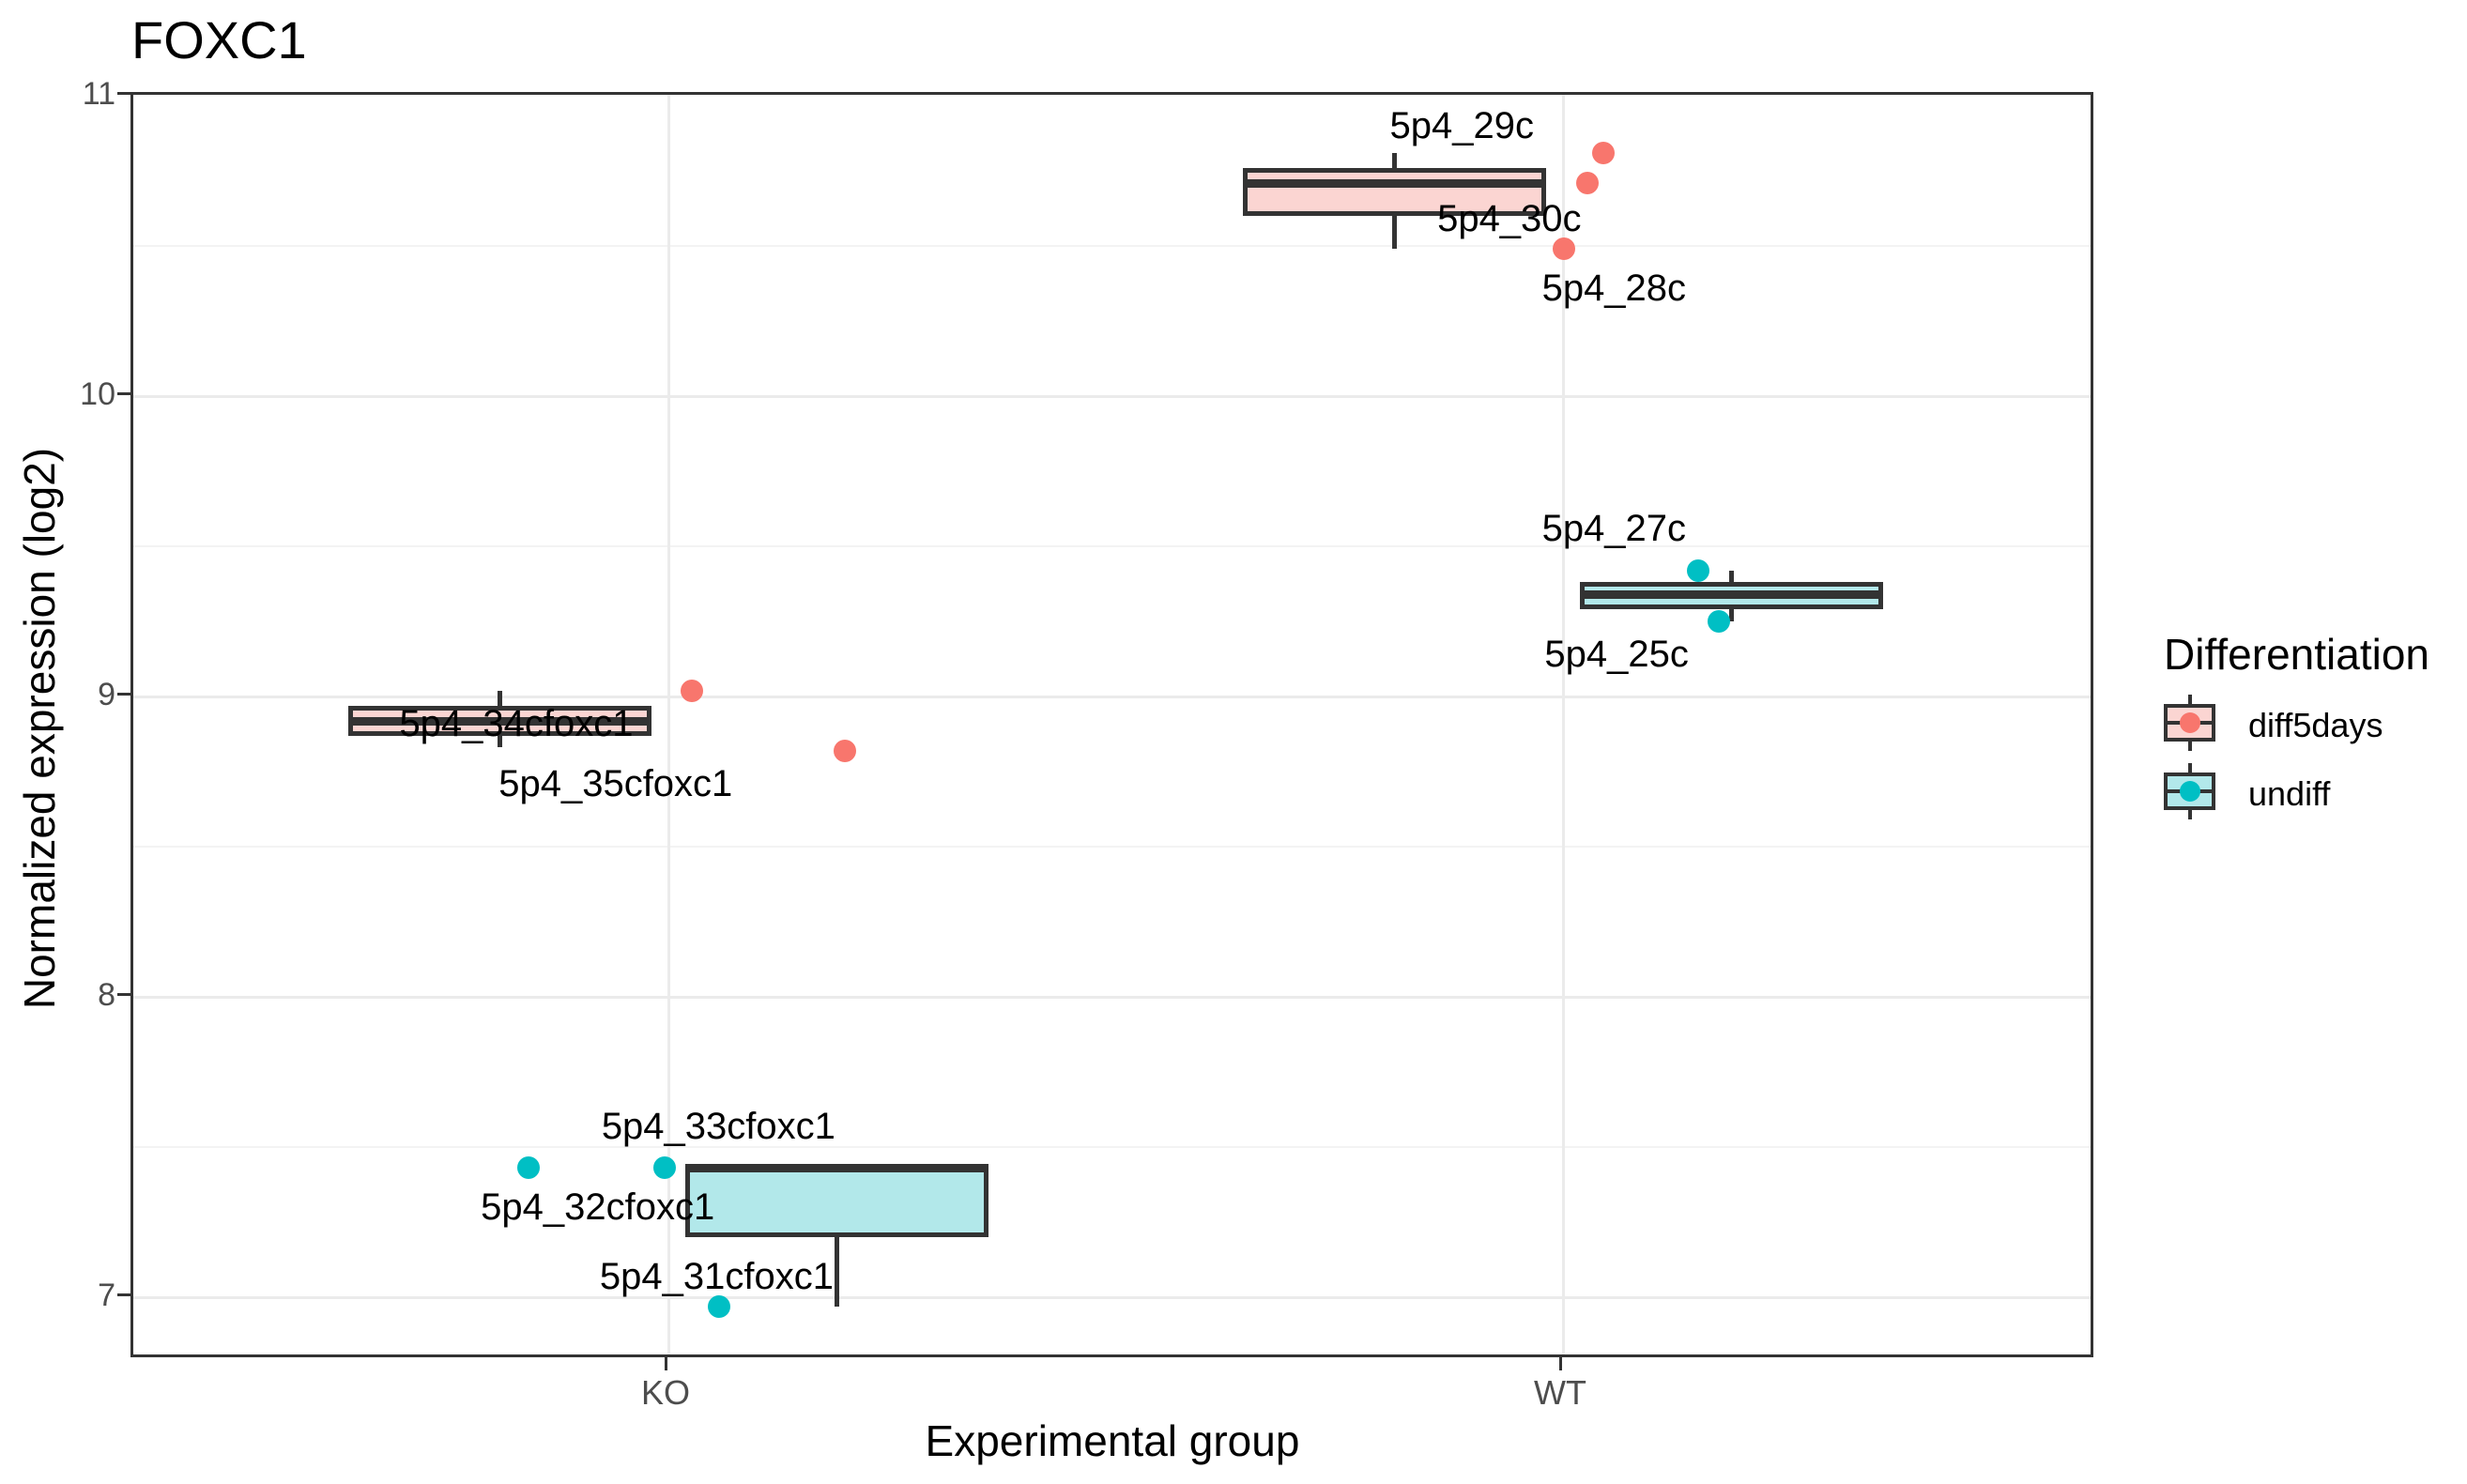 The width and height of the screenshot is (2467, 1484). Describe the element at coordinates (2297, 654) in the screenshot. I see `legend-title: Differentiation` at that location.